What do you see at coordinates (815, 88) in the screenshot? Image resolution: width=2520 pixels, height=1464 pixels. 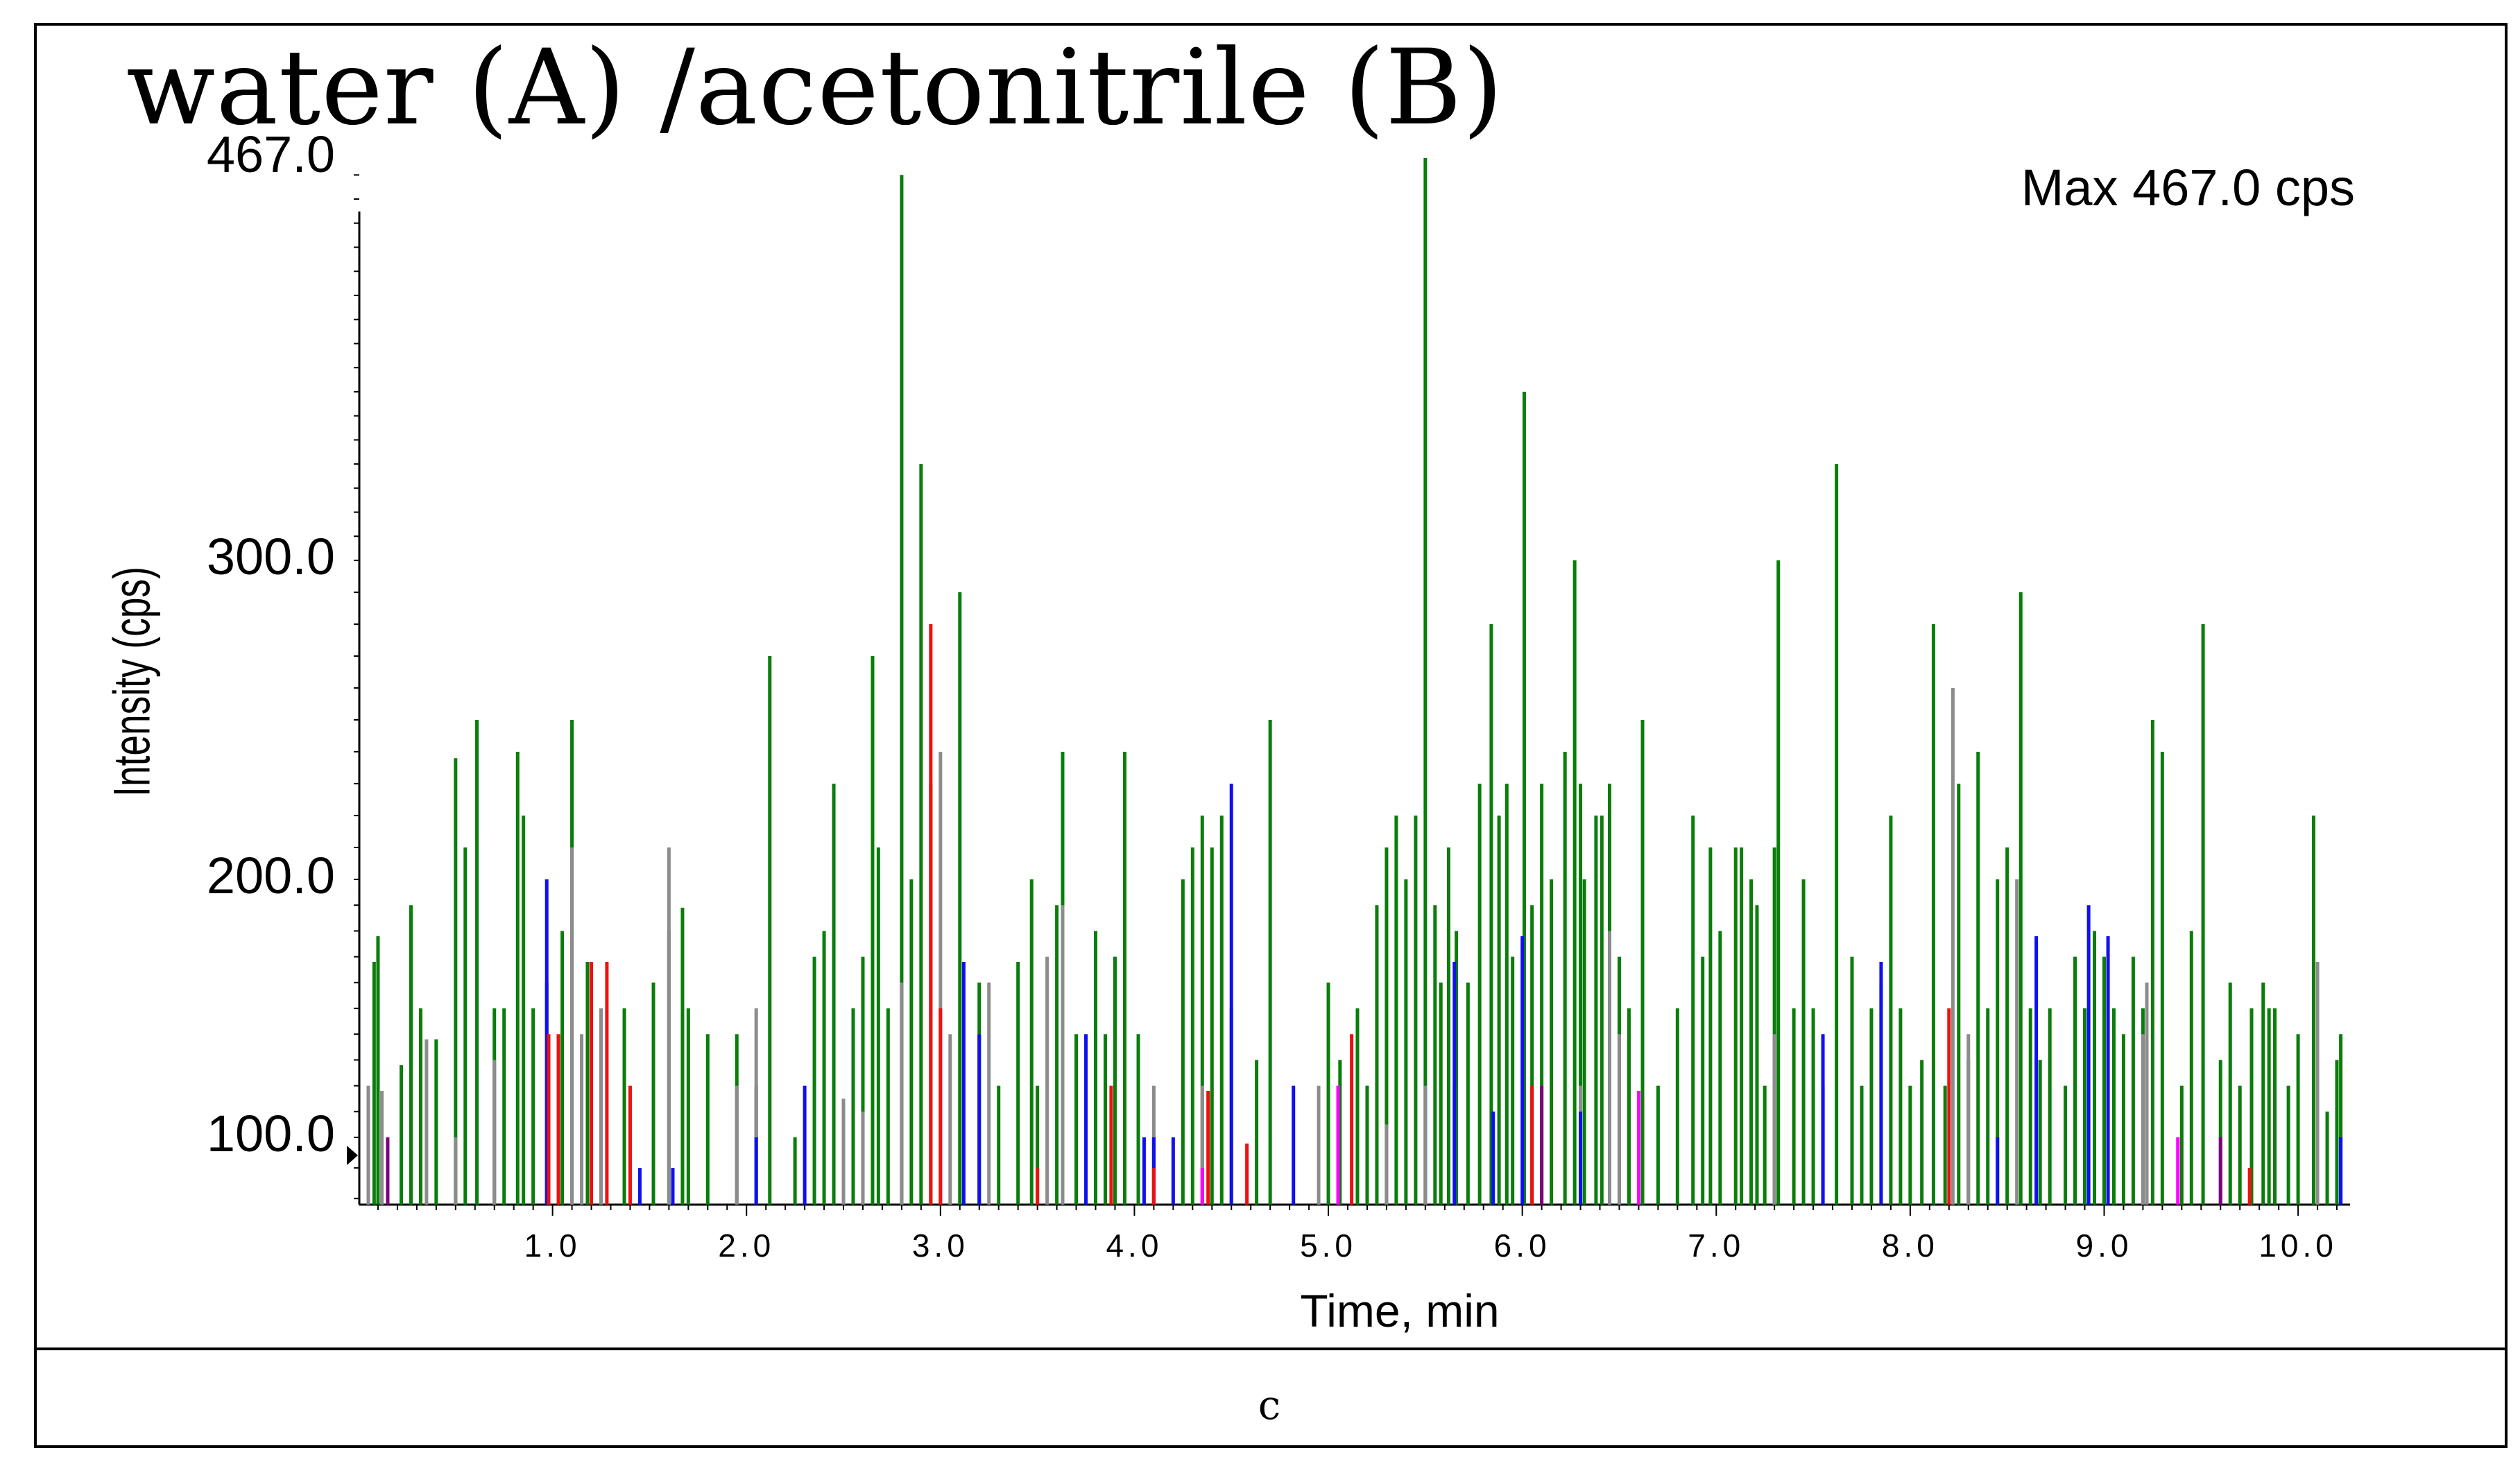 I see `chart-title: water (A) /acetonitrile (B)` at bounding box center [815, 88].